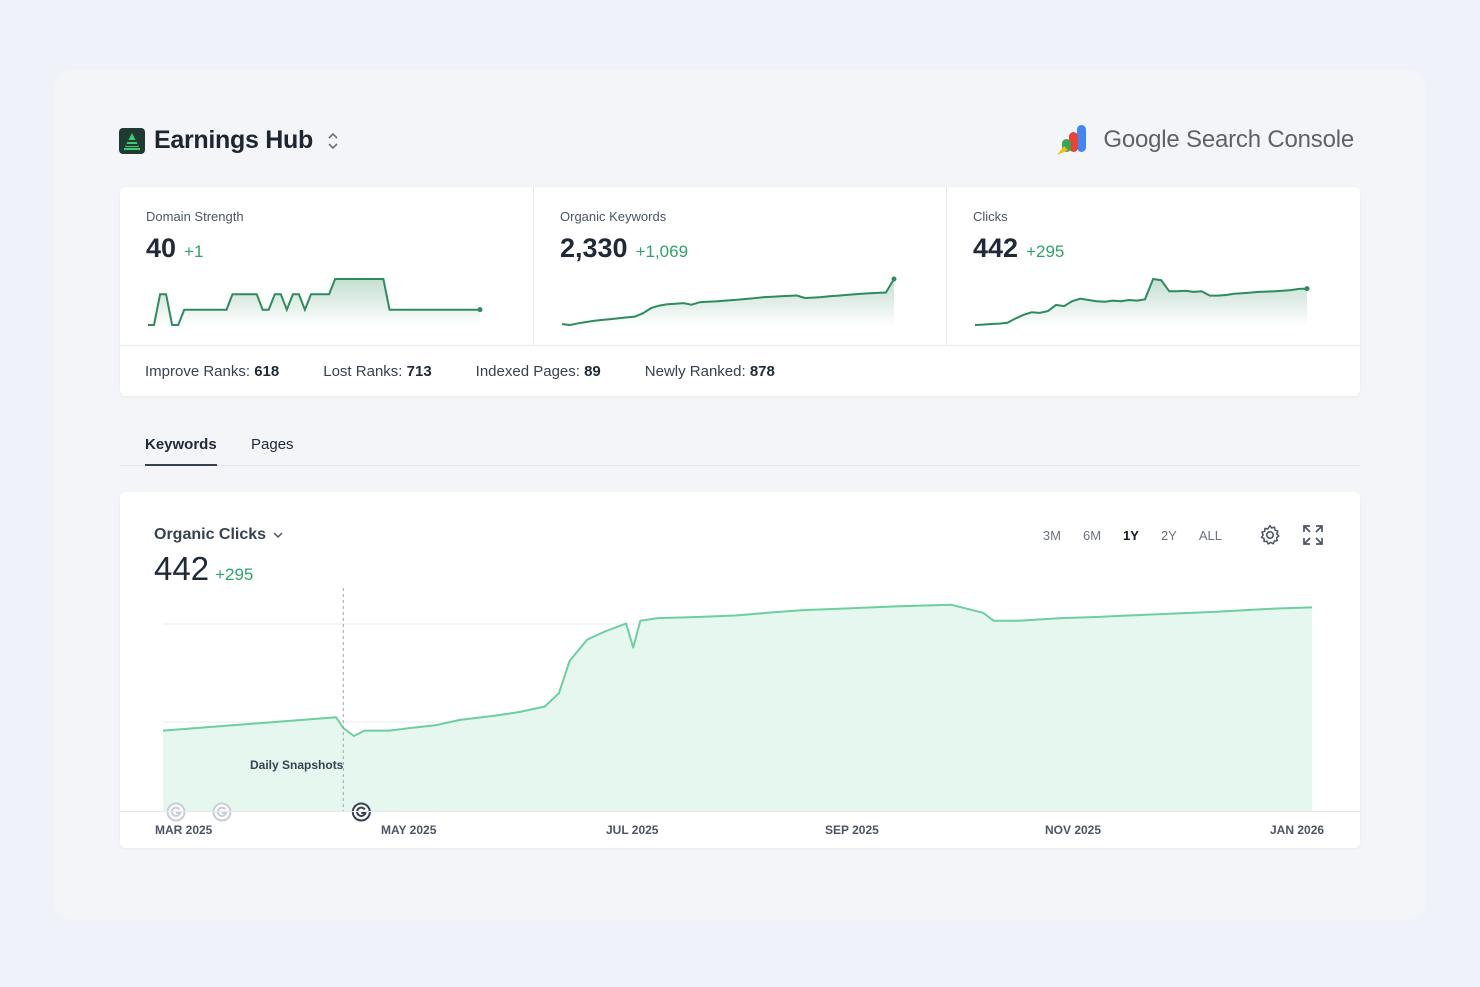 This screenshot has height=987, width=1480. Describe the element at coordinates (212, 371) in the screenshot. I see `stat-improve-ranks: Improve Ranks: 618` at that location.